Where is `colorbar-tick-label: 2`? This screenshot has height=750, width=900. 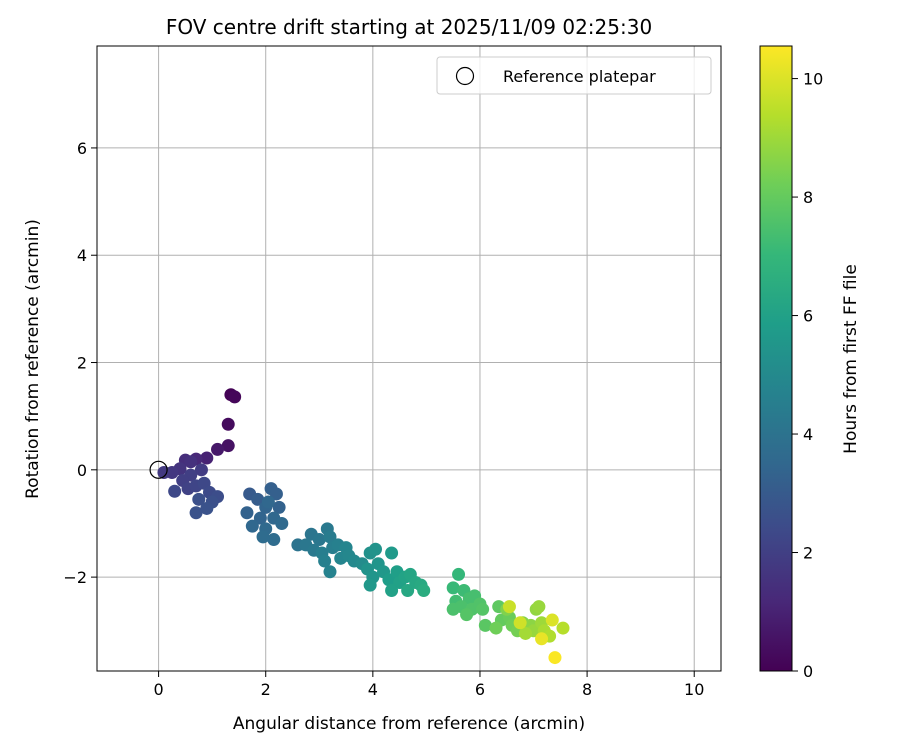
colorbar-tick-label: 2 is located at coordinates (808, 553).